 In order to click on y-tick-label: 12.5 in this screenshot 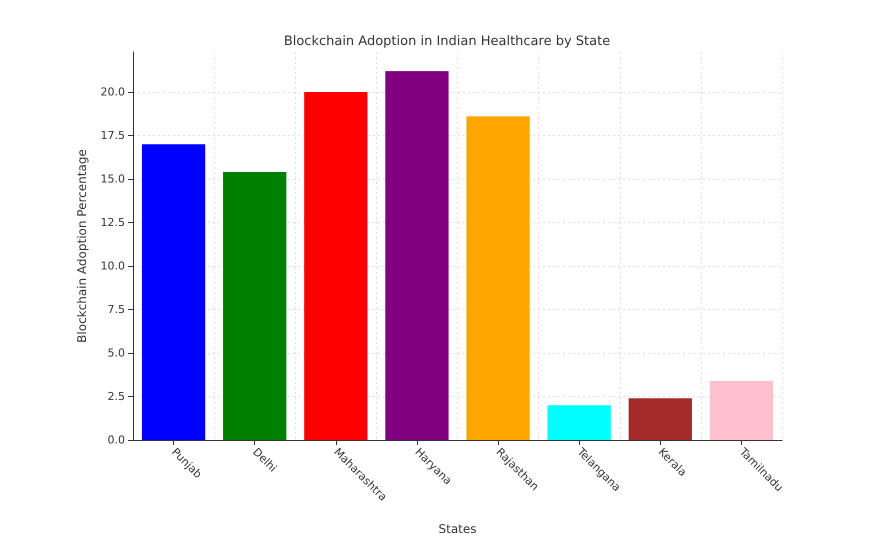, I will do `click(112, 223)`.